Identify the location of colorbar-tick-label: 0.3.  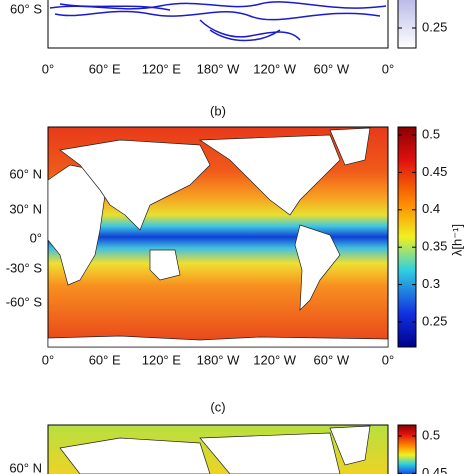
(431, 283).